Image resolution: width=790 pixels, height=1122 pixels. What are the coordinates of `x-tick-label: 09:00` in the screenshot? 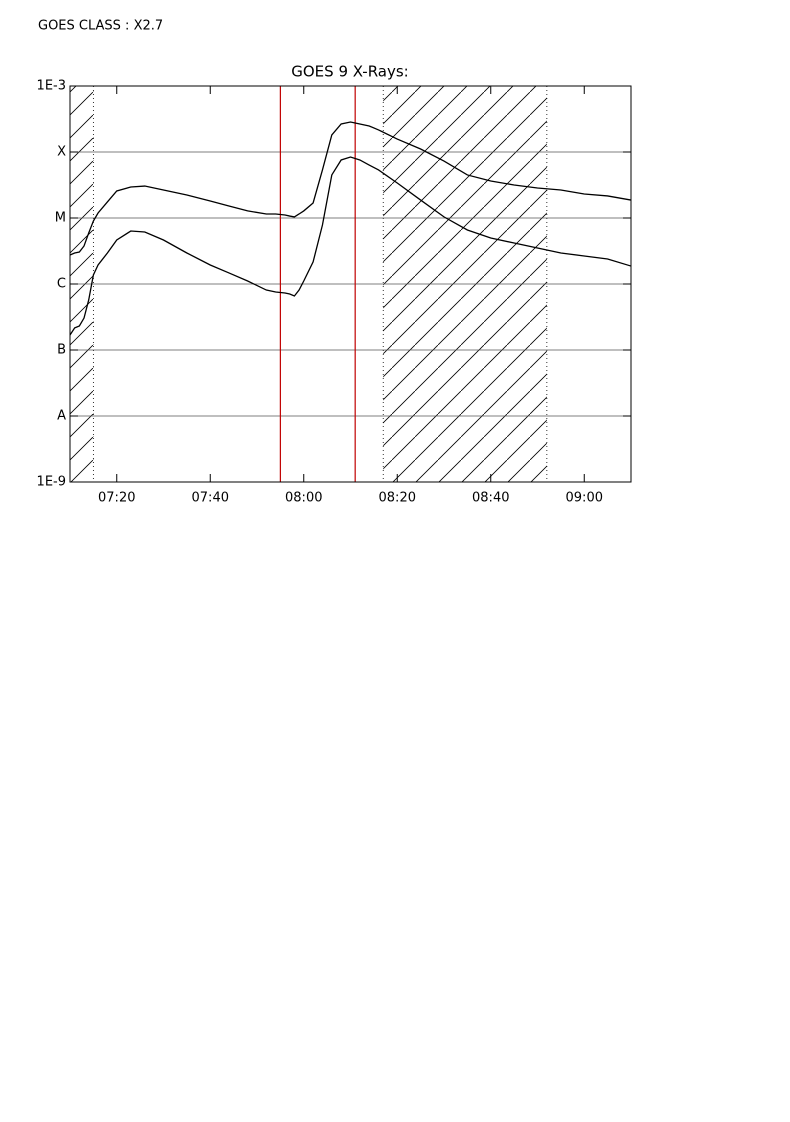 It's located at (584, 498).